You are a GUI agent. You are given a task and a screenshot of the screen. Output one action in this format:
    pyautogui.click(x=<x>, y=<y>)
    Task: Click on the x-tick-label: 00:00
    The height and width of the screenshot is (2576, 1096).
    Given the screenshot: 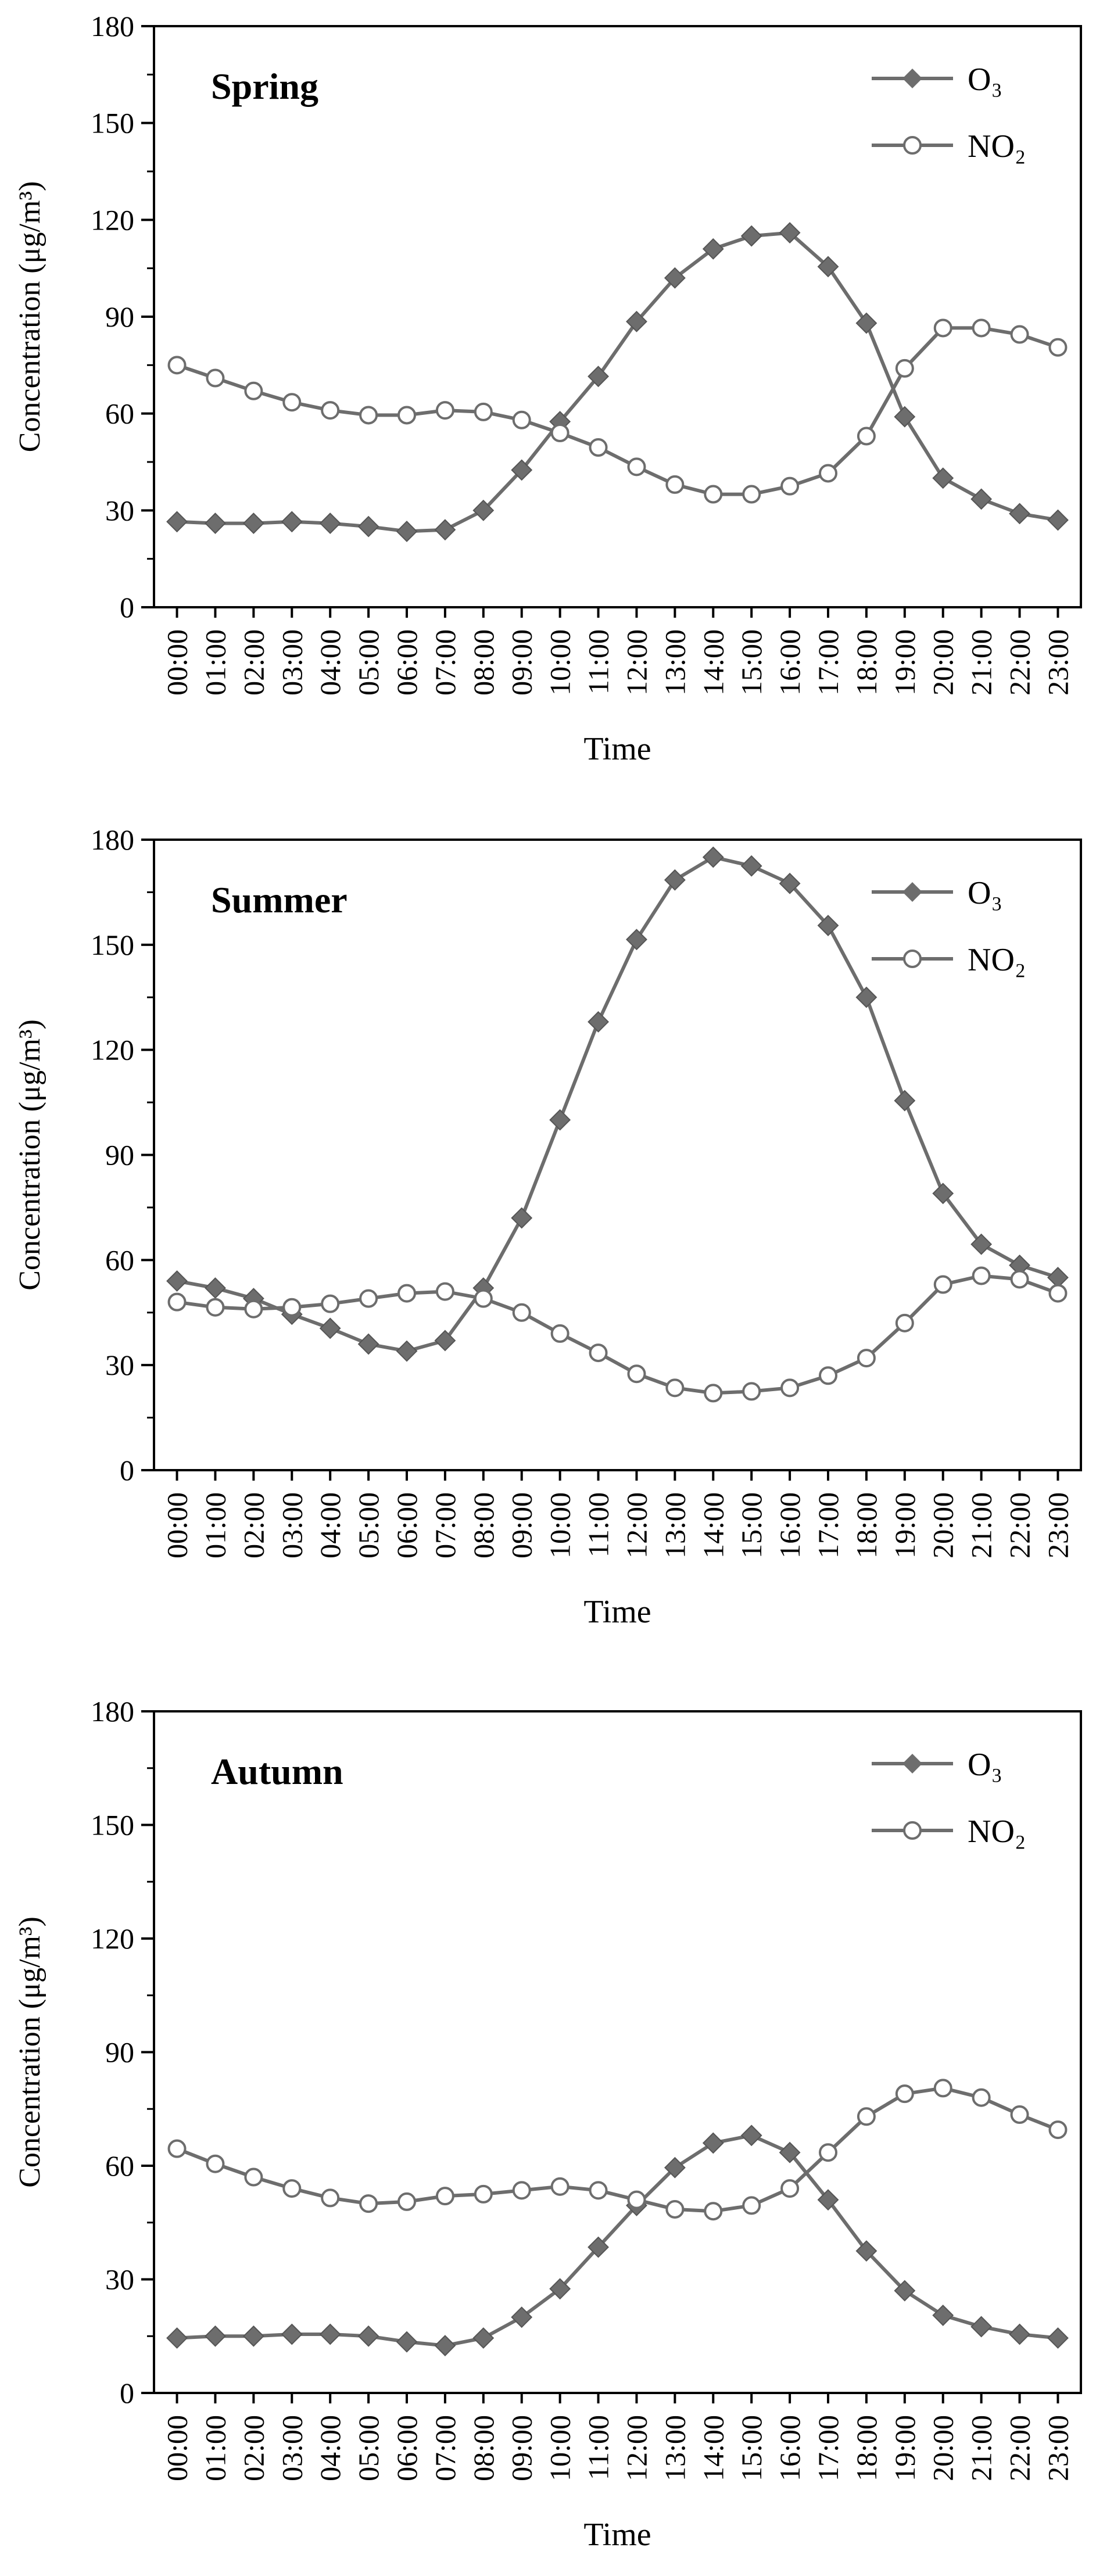 What is the action you would take?
    pyautogui.click(x=177, y=2448)
    